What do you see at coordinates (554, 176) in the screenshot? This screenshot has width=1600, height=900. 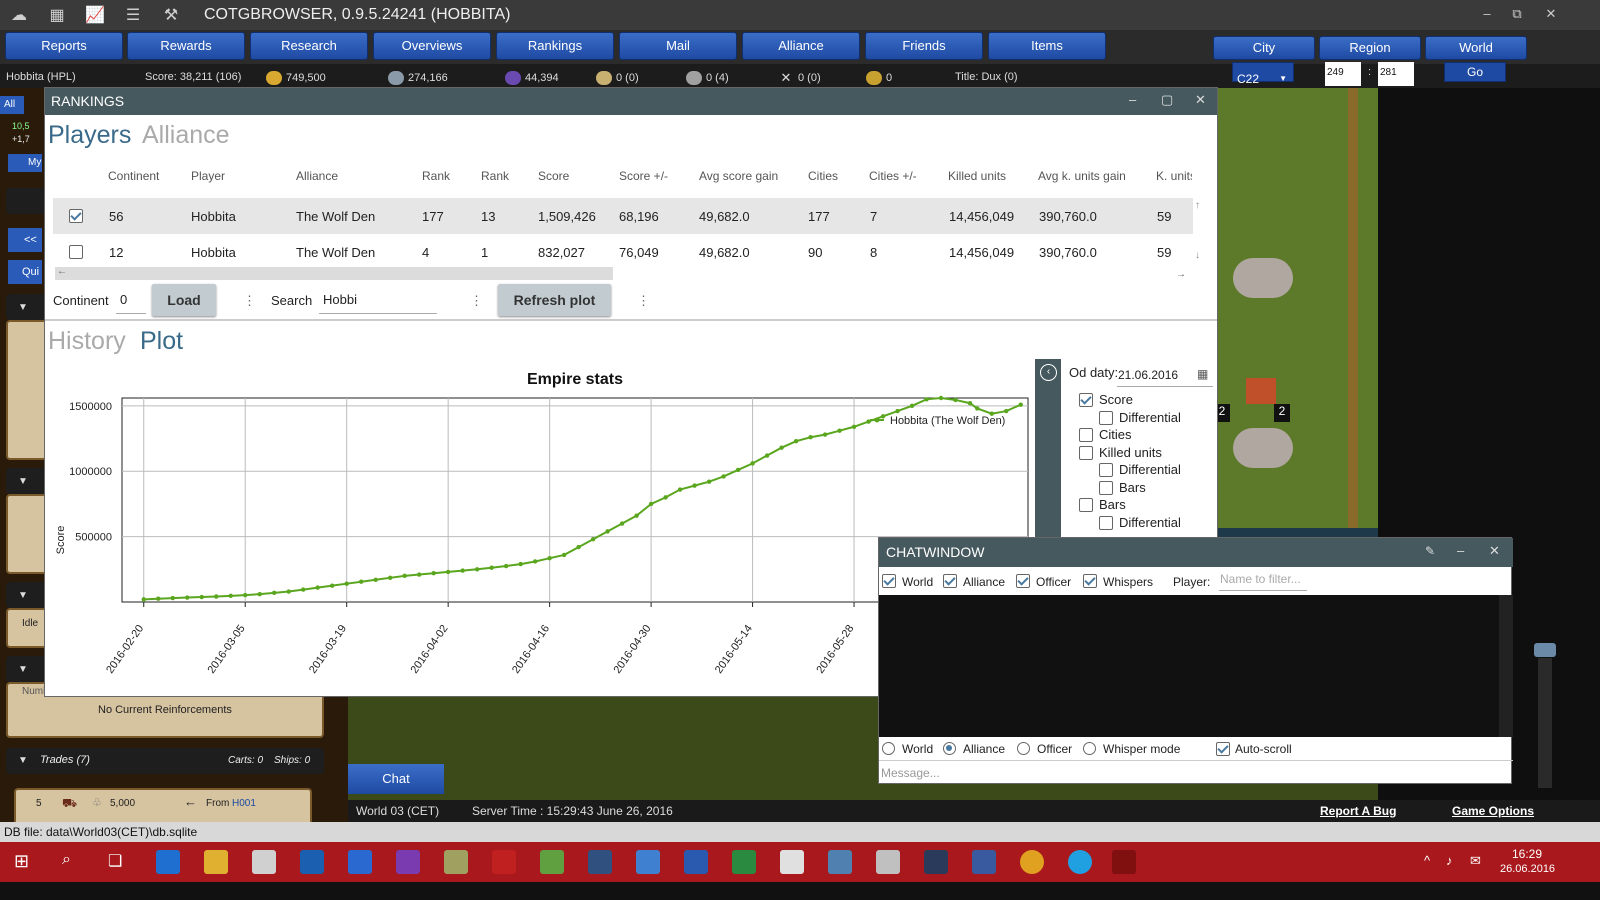 I see `col-score: Score` at bounding box center [554, 176].